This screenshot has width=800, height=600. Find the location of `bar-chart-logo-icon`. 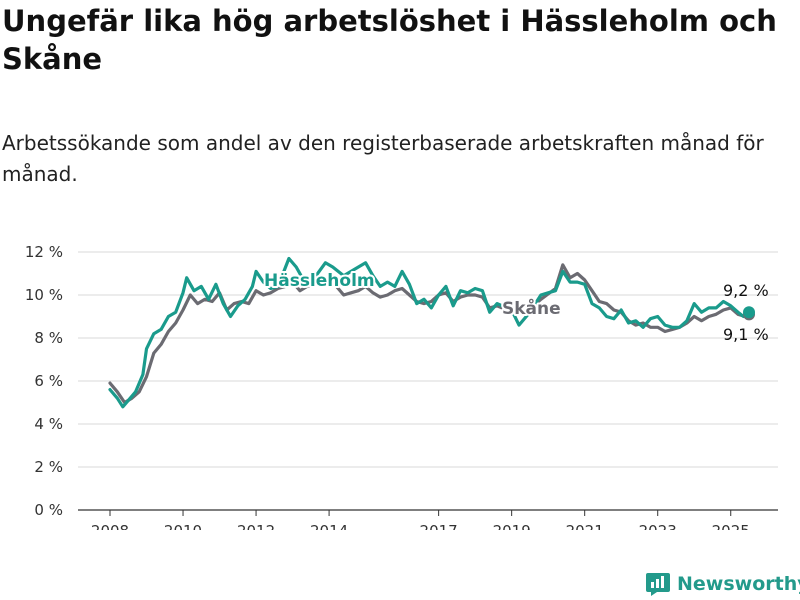

bar-chart-logo-icon is located at coordinates (658, 584).